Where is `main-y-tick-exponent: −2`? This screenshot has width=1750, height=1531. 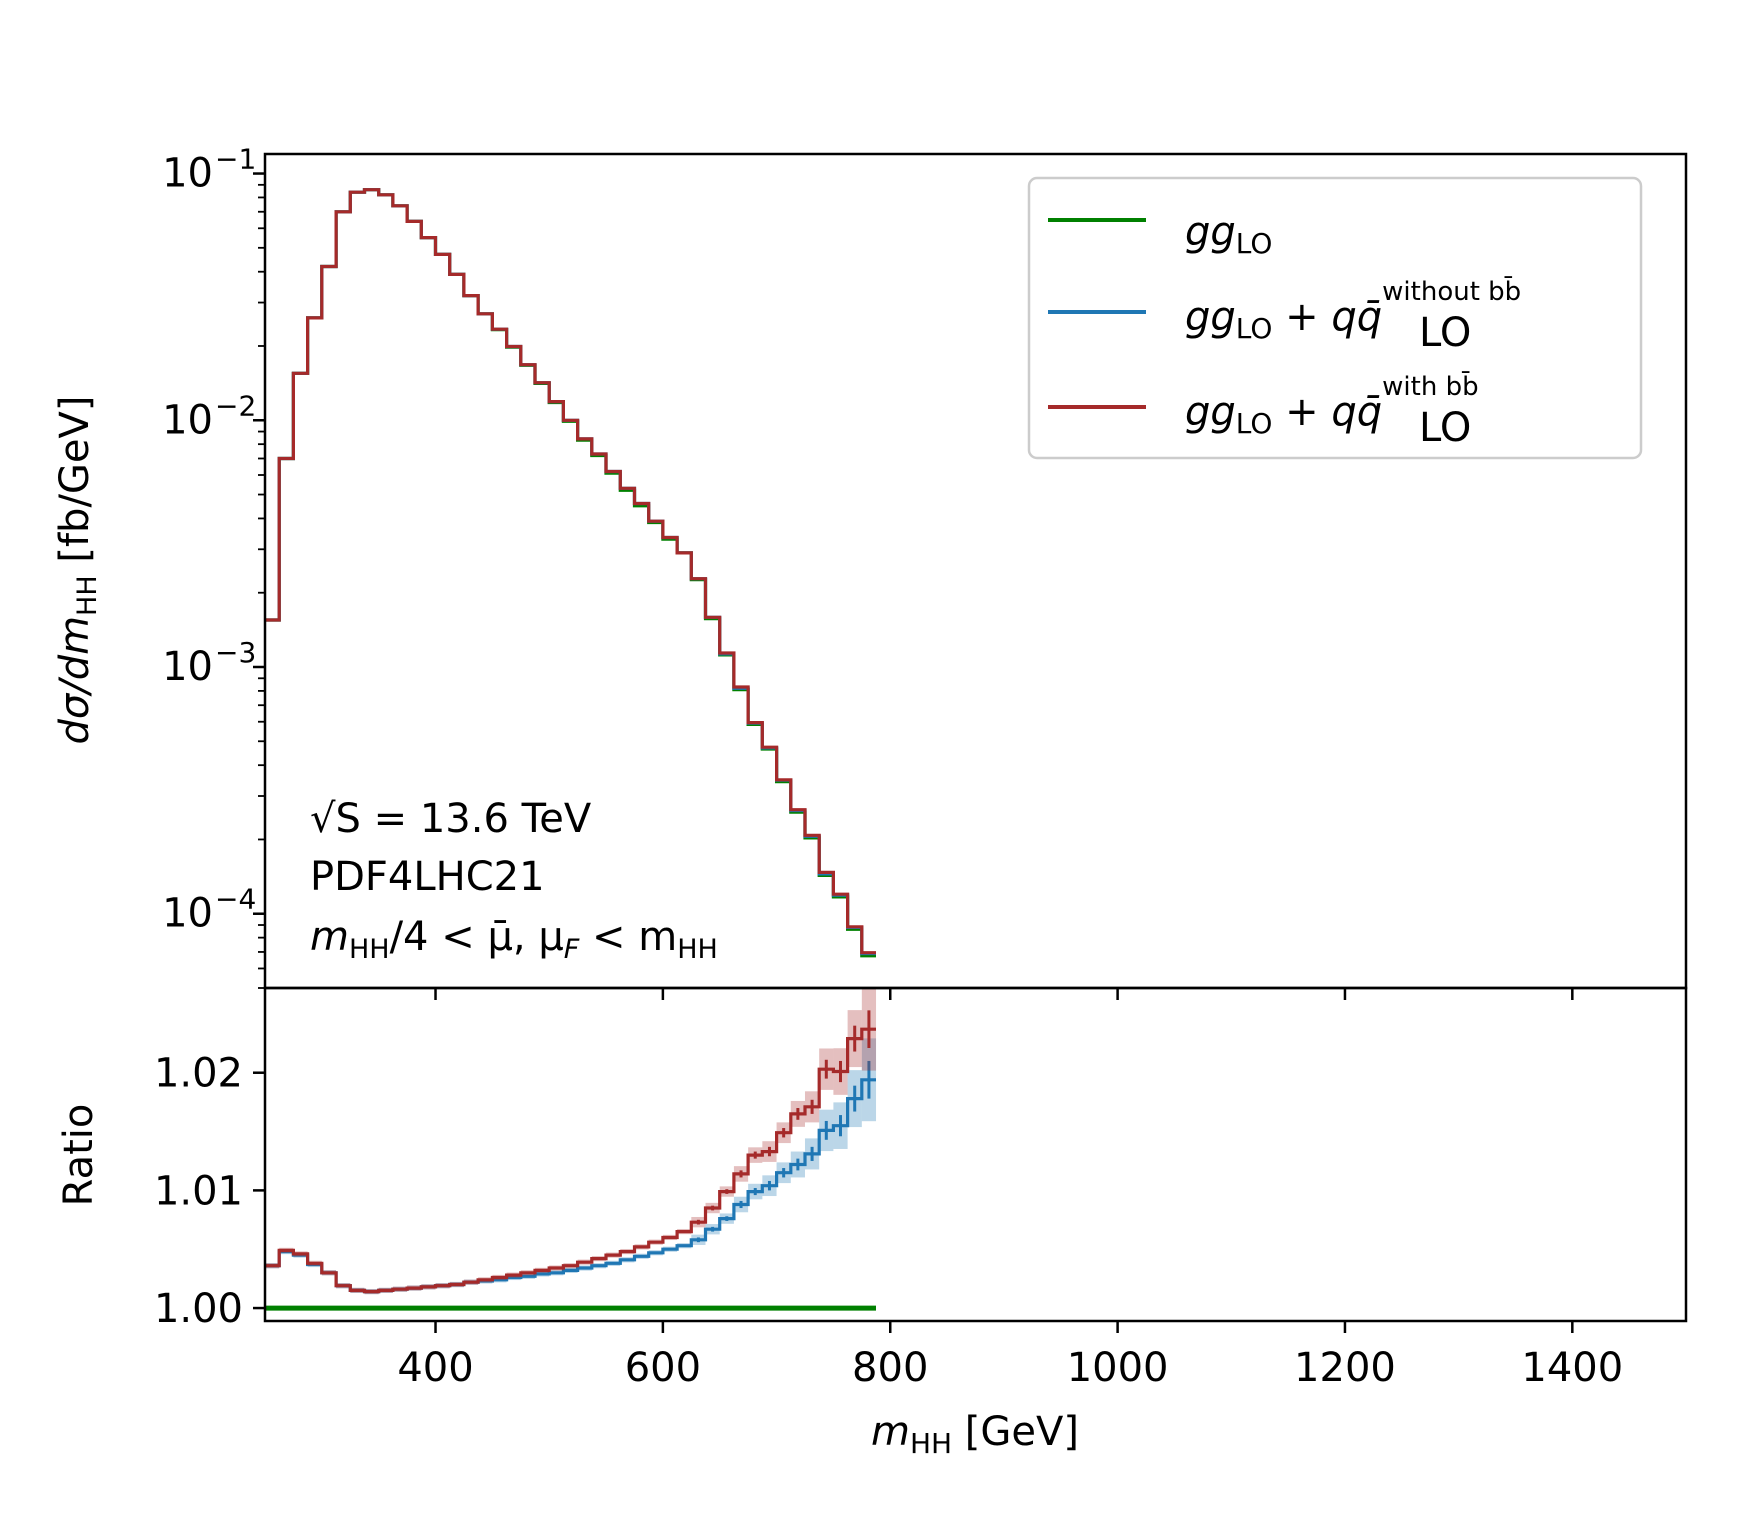
main-y-tick-exponent: −2 is located at coordinates (235, 405).